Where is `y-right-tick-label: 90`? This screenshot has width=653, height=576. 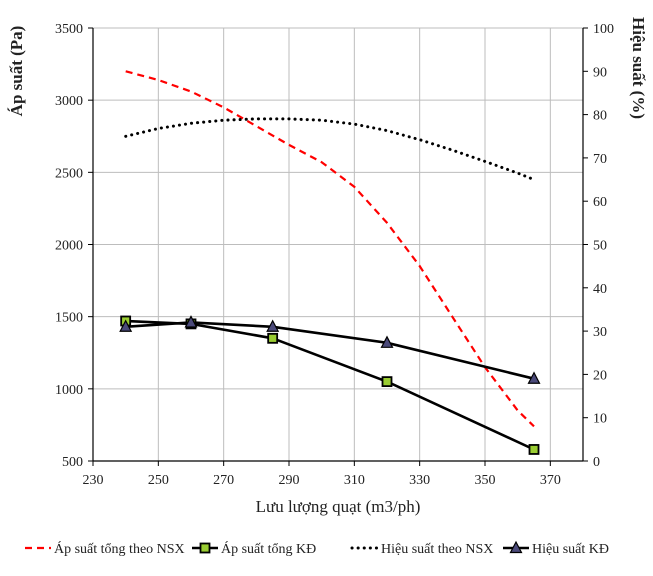
y-right-tick-label: 90 is located at coordinates (600, 72).